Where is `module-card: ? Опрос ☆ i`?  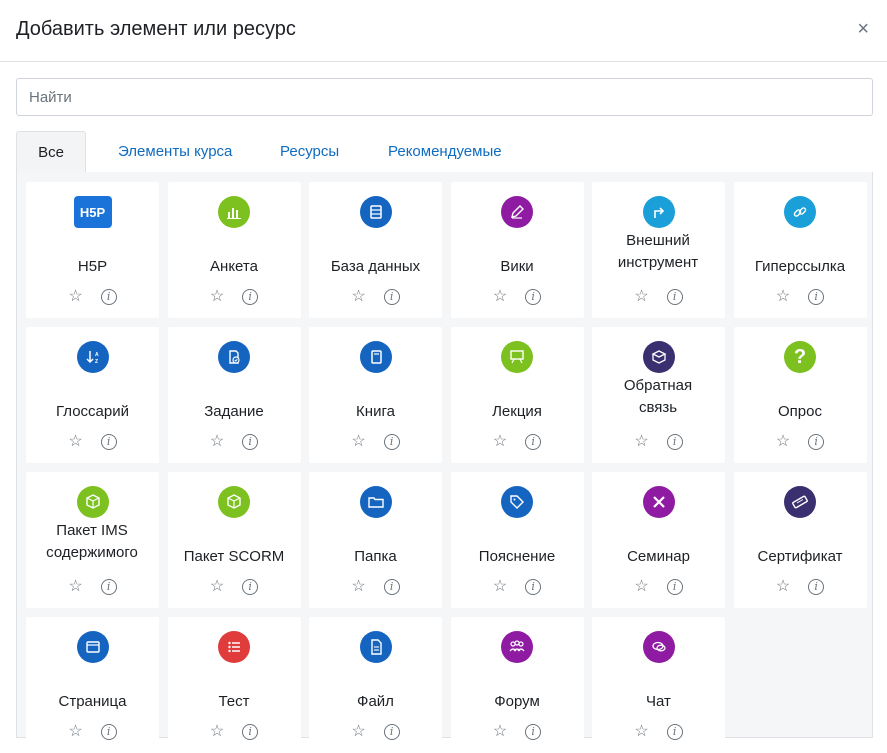 module-card: ? Опрос ☆ i is located at coordinates (800, 395).